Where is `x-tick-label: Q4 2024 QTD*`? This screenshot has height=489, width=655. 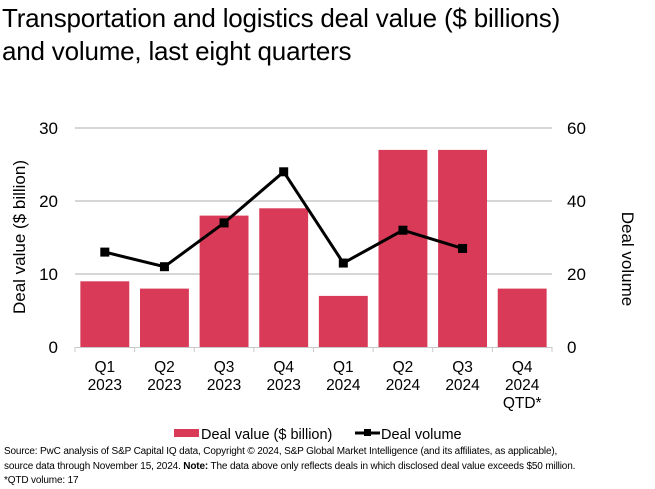 x-tick-label: Q4 2024 QTD* is located at coordinates (522, 385).